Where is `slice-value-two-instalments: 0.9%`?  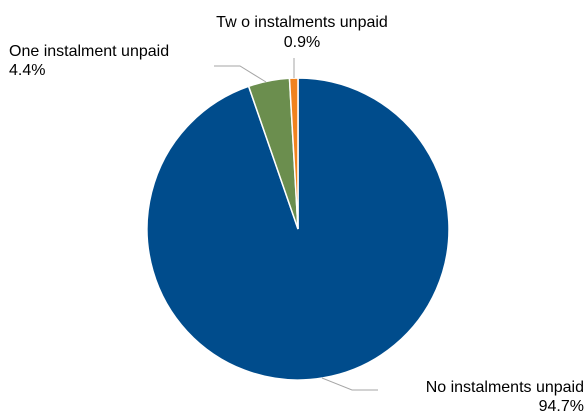
slice-value-two-instalments: 0.9% is located at coordinates (302, 42).